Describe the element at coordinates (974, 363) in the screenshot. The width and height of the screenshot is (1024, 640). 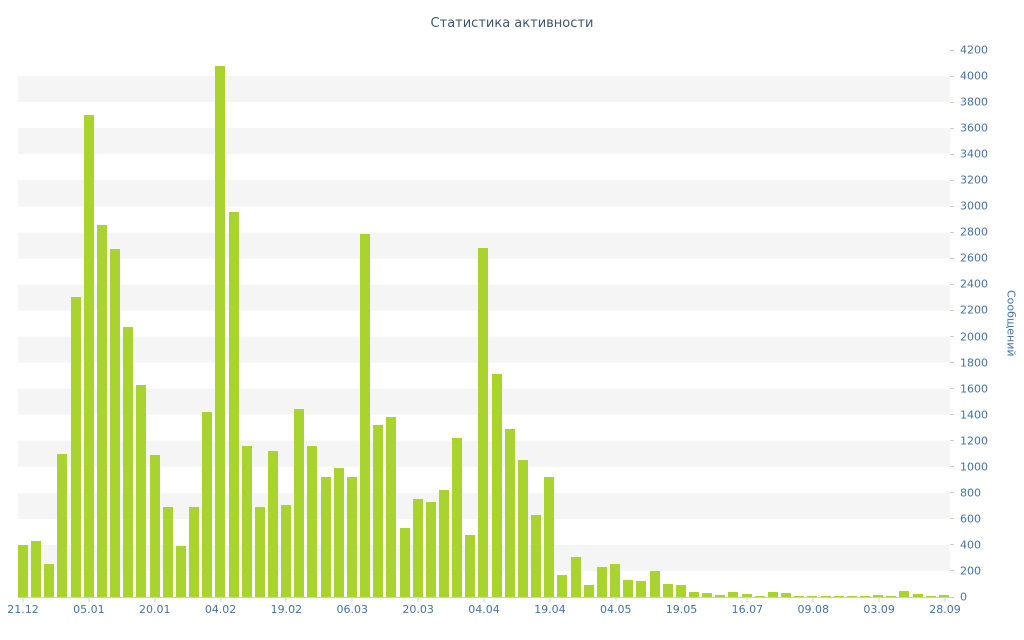
I see `y-tick-label: 1800` at that location.